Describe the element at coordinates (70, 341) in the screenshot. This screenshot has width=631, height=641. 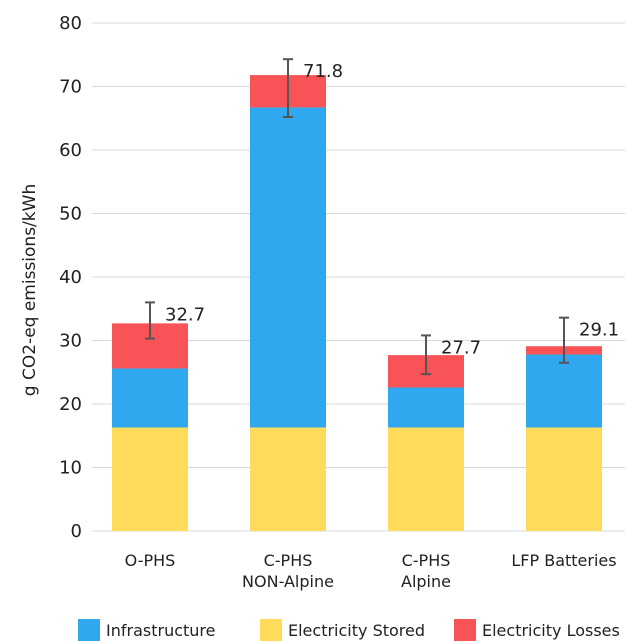
I see `y-tick-label: 30` at that location.